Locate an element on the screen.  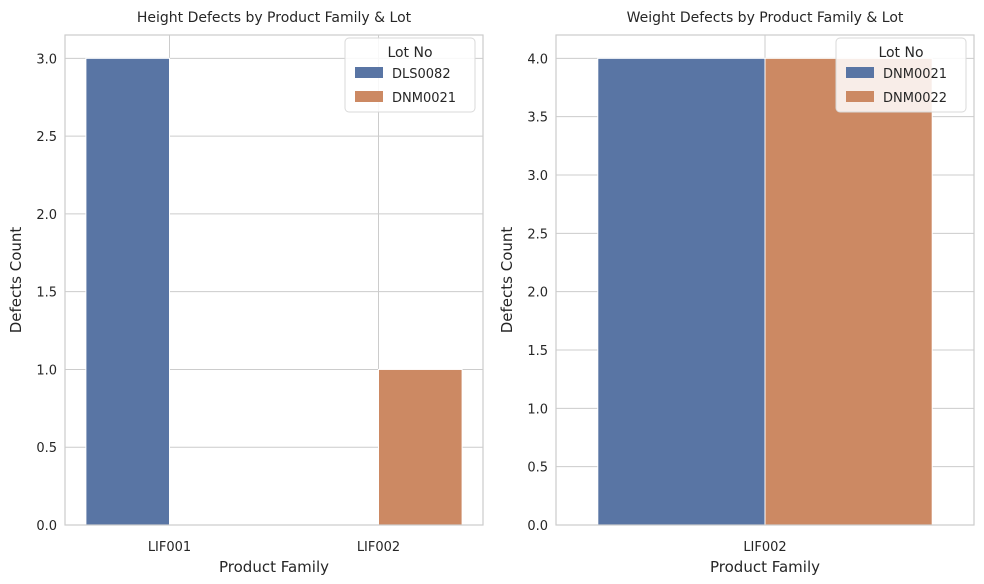
bar-dnm0022 is located at coordinates (848, 291).